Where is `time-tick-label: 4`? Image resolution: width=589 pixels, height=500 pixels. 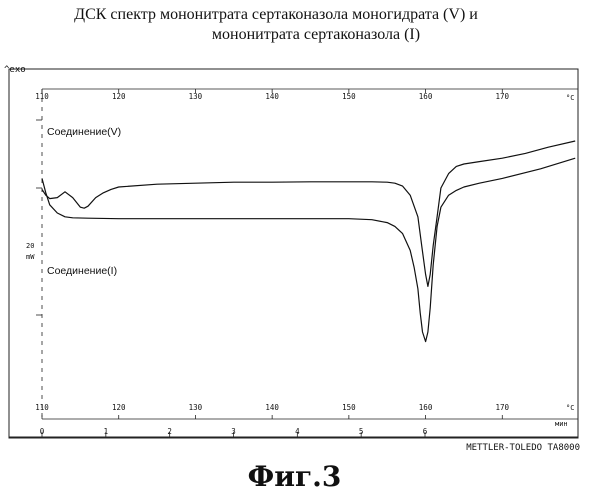
time-tick-label: 4 is located at coordinates (297, 431).